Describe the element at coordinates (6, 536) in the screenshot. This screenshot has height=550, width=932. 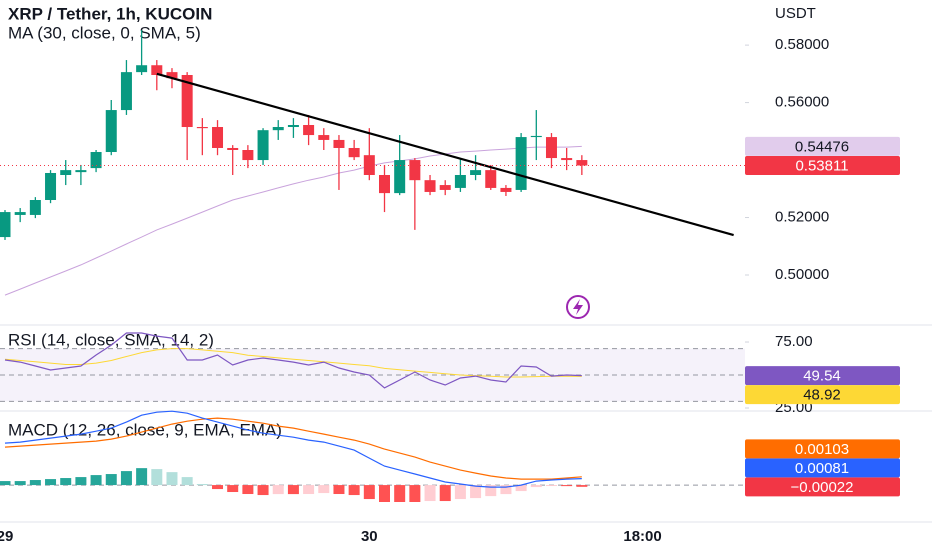
I see `x-tick-label: 29` at that location.